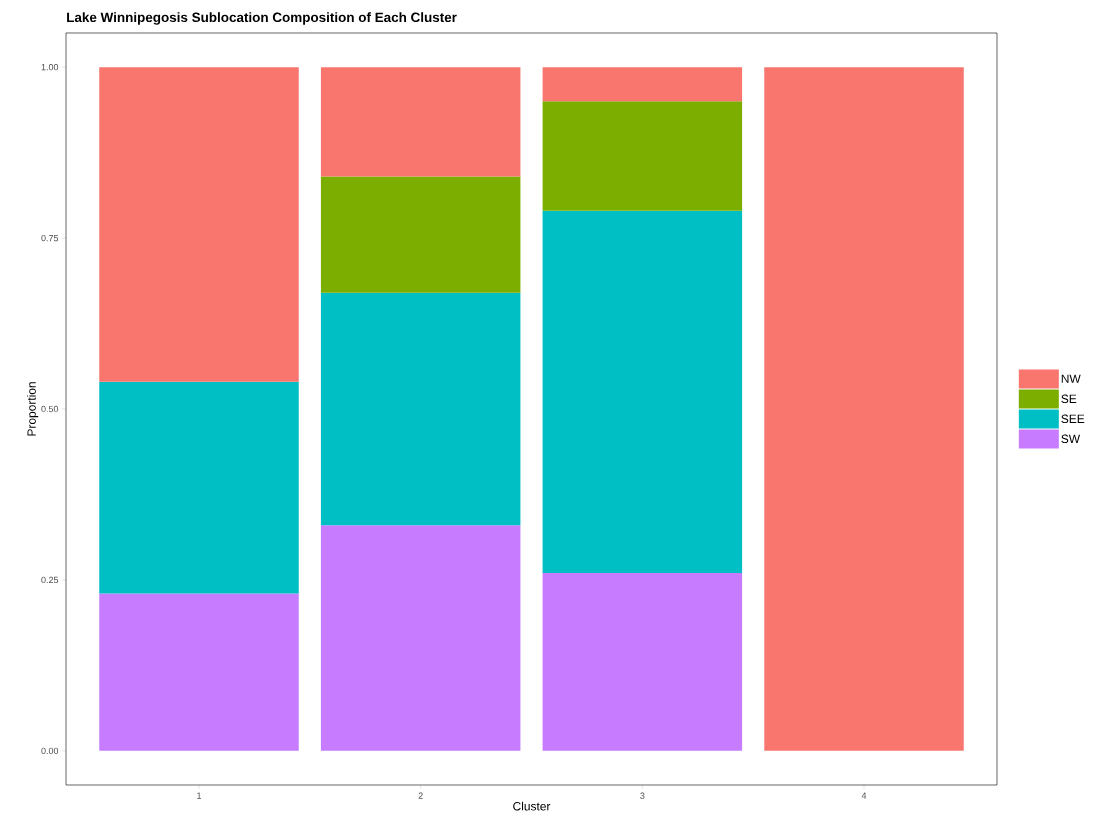  I want to click on x-axis-title: Cluster, so click(532, 806).